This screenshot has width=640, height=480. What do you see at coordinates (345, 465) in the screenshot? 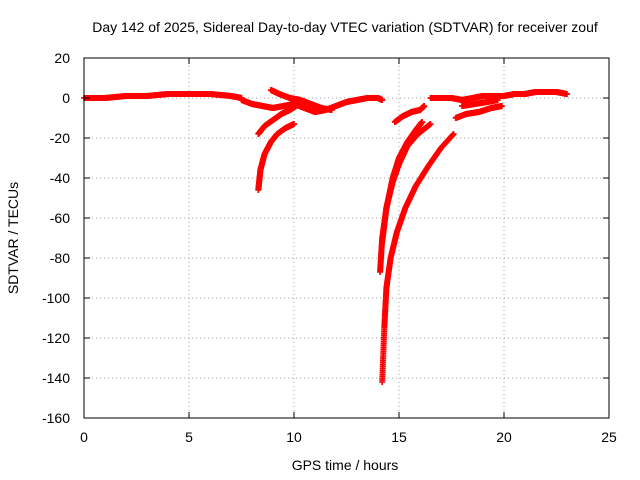
I see `x-axis-label: GPS time / hours` at bounding box center [345, 465].